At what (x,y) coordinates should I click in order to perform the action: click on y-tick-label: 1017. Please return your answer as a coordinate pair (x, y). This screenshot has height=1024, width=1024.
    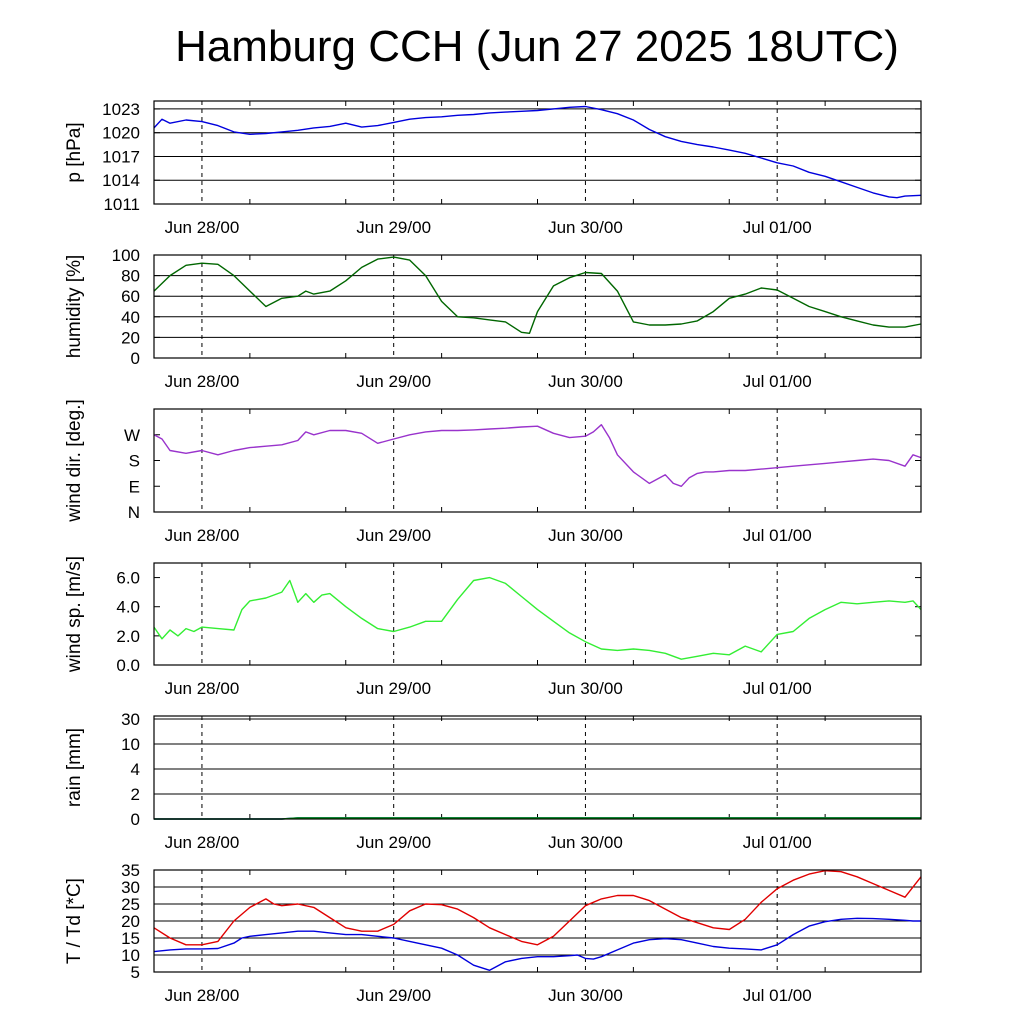
    Looking at the image, I should click on (121, 156).